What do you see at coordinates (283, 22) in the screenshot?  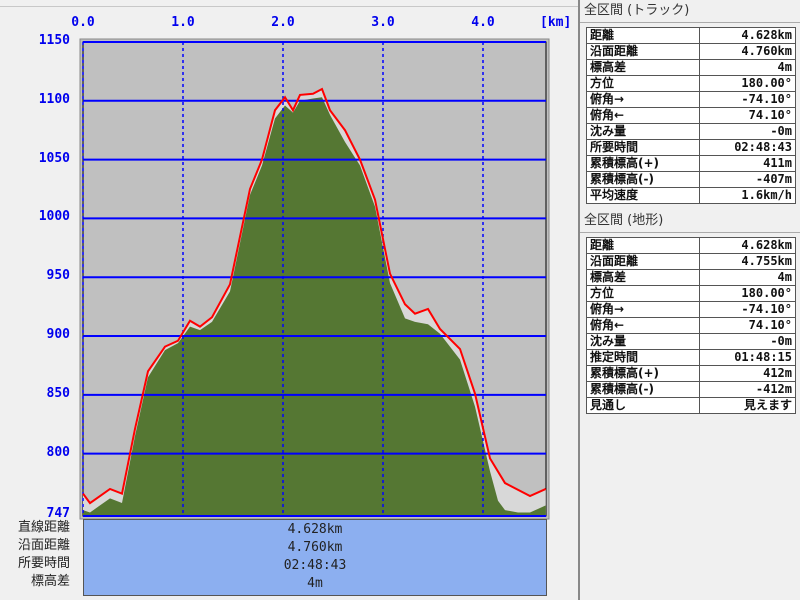 I see `x-tick-label: 2.0` at bounding box center [283, 22].